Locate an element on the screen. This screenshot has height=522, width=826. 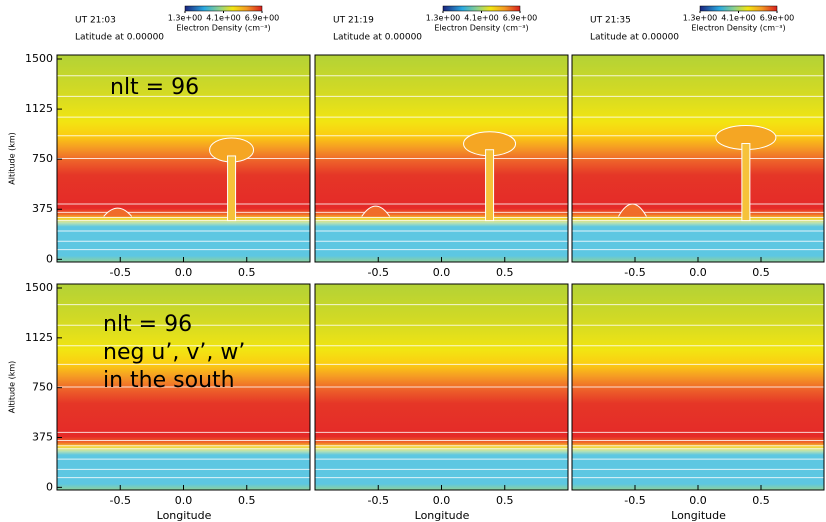
annotation: neg u’, v’, w’ is located at coordinates (174, 352).